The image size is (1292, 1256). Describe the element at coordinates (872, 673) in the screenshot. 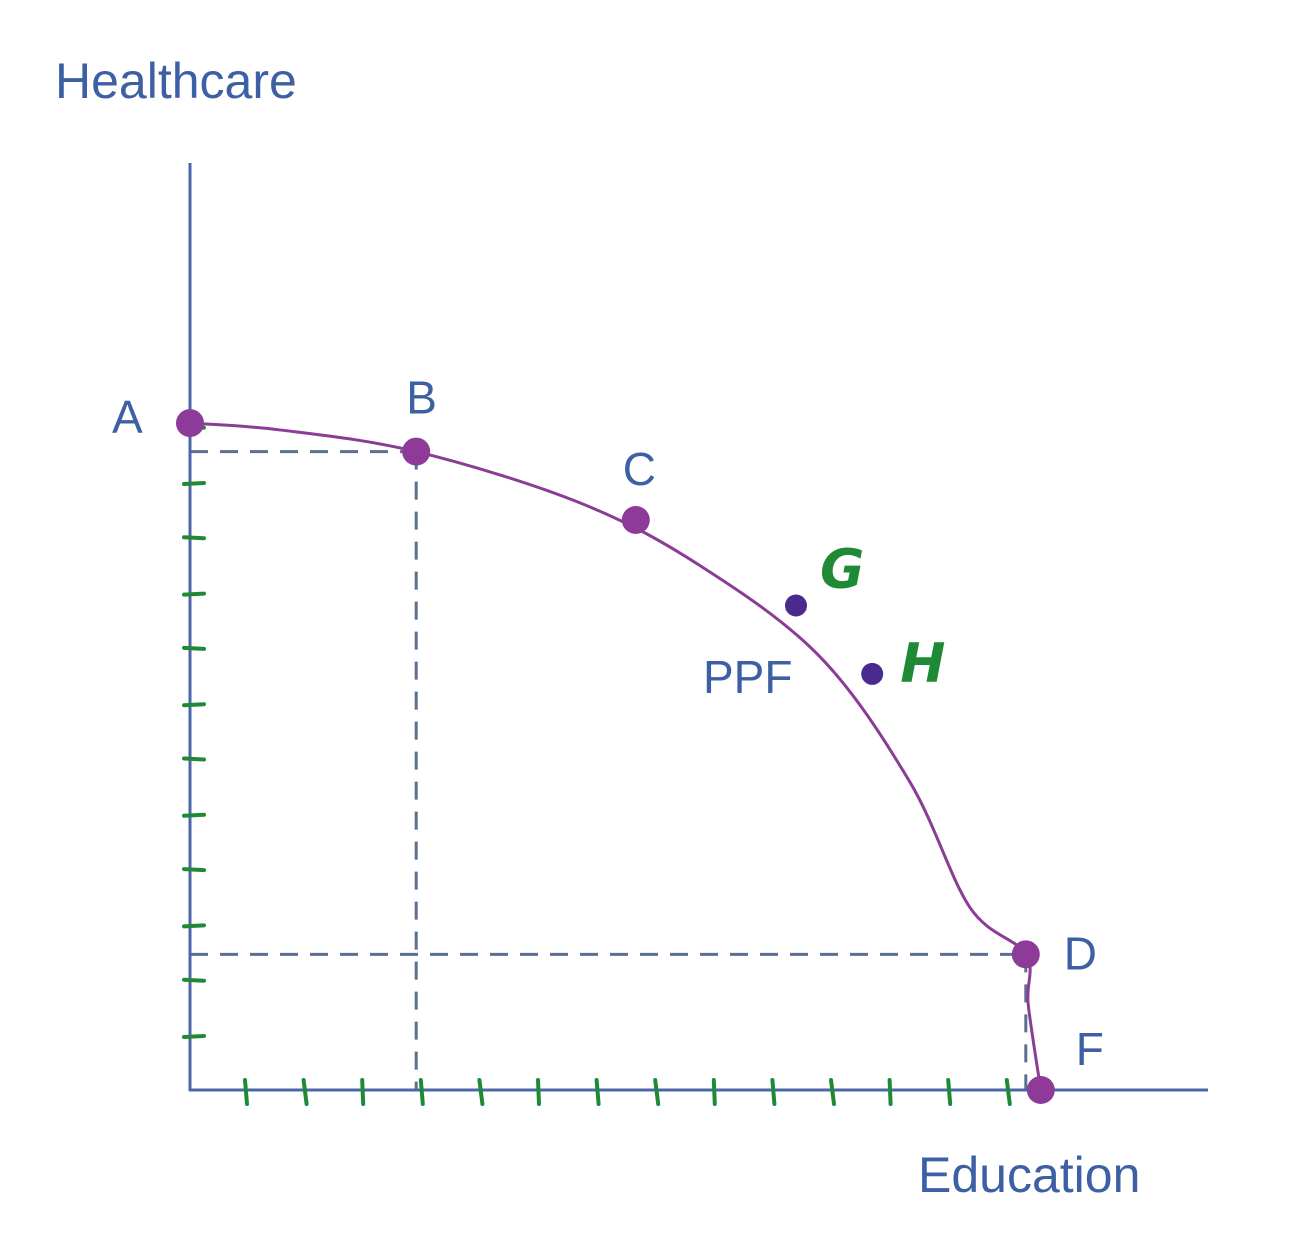

I see `point-h-marker` at that location.